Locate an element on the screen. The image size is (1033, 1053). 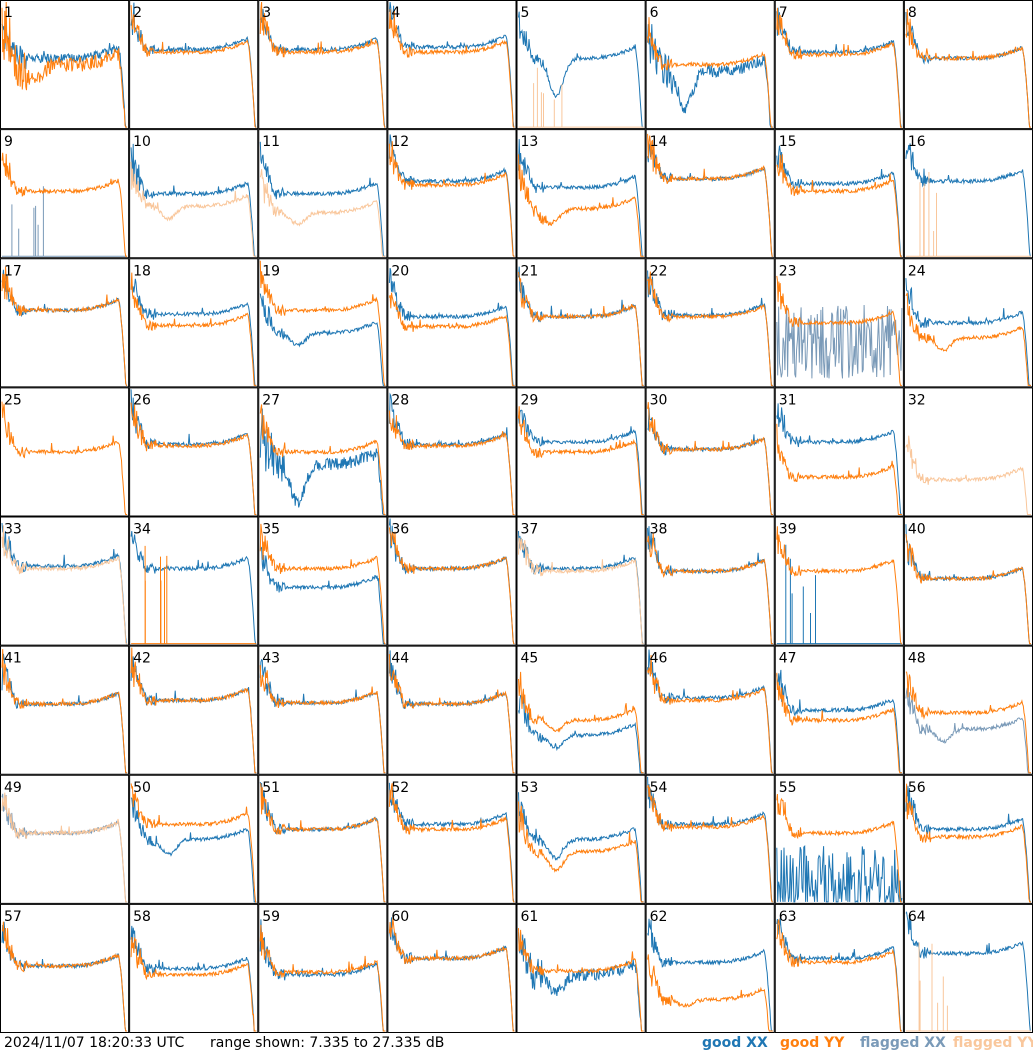
panel-56: 56 is located at coordinates (968, 839).